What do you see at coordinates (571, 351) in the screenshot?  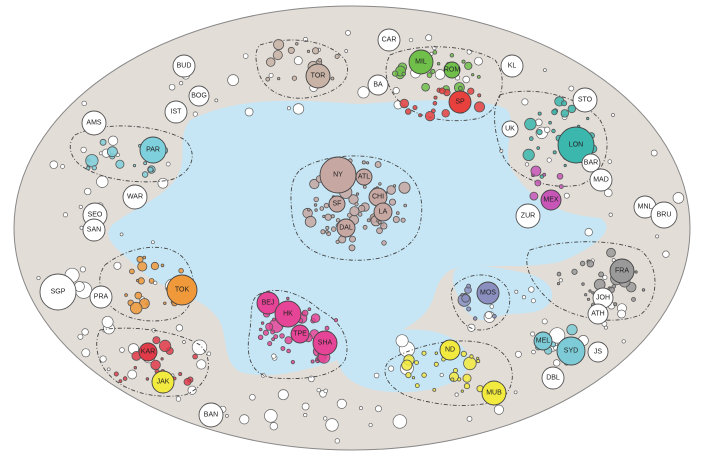 I see `city-label: SYD` at bounding box center [571, 351].